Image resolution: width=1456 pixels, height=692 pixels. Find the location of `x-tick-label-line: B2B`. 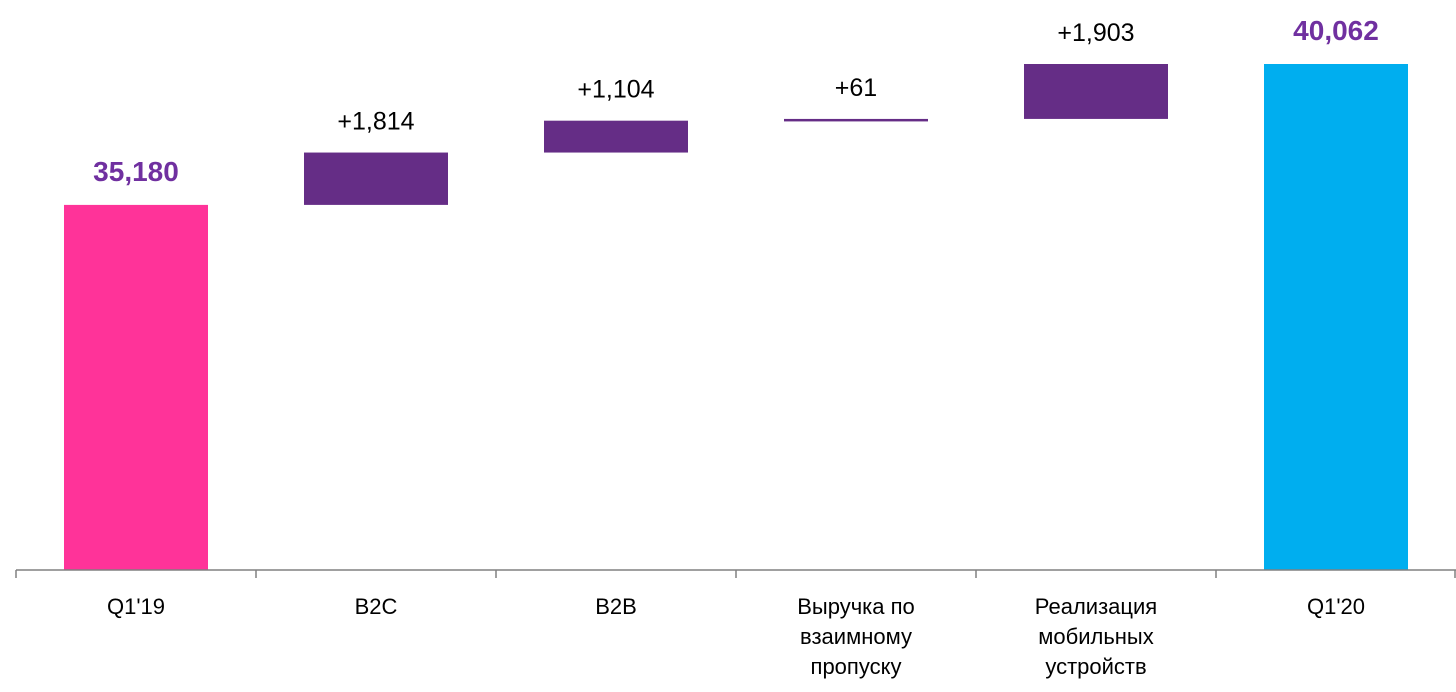

x-tick-label-line: B2B is located at coordinates (616, 606).